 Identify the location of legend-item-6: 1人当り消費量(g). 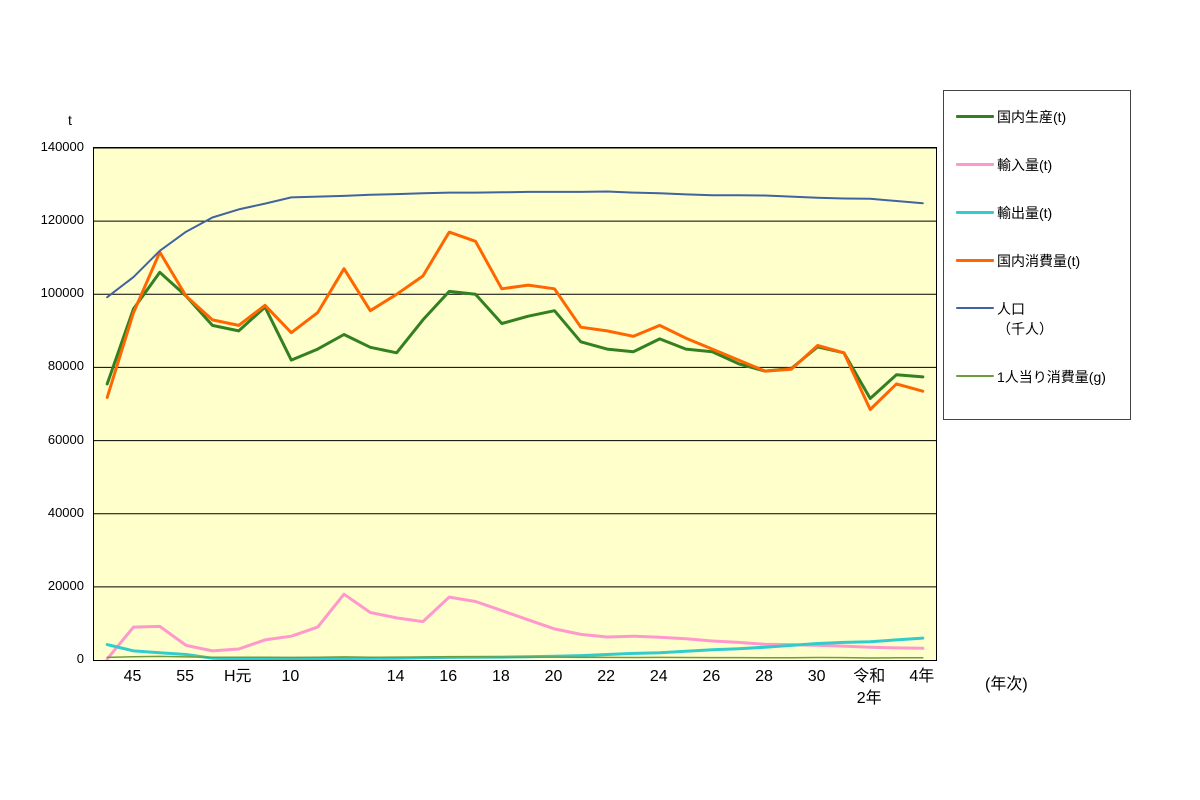
(1040, 377).